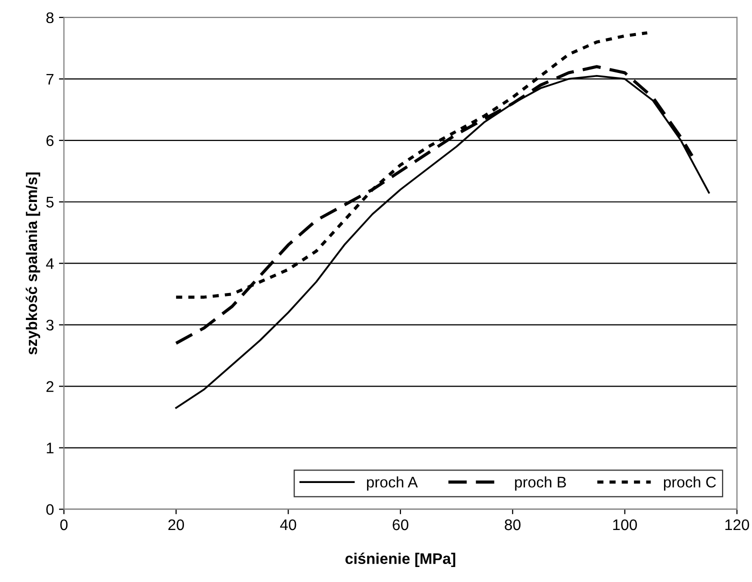 The height and width of the screenshot is (582, 752). Describe the element at coordinates (50, 448) in the screenshot. I see `y-tick-label: 1` at that location.